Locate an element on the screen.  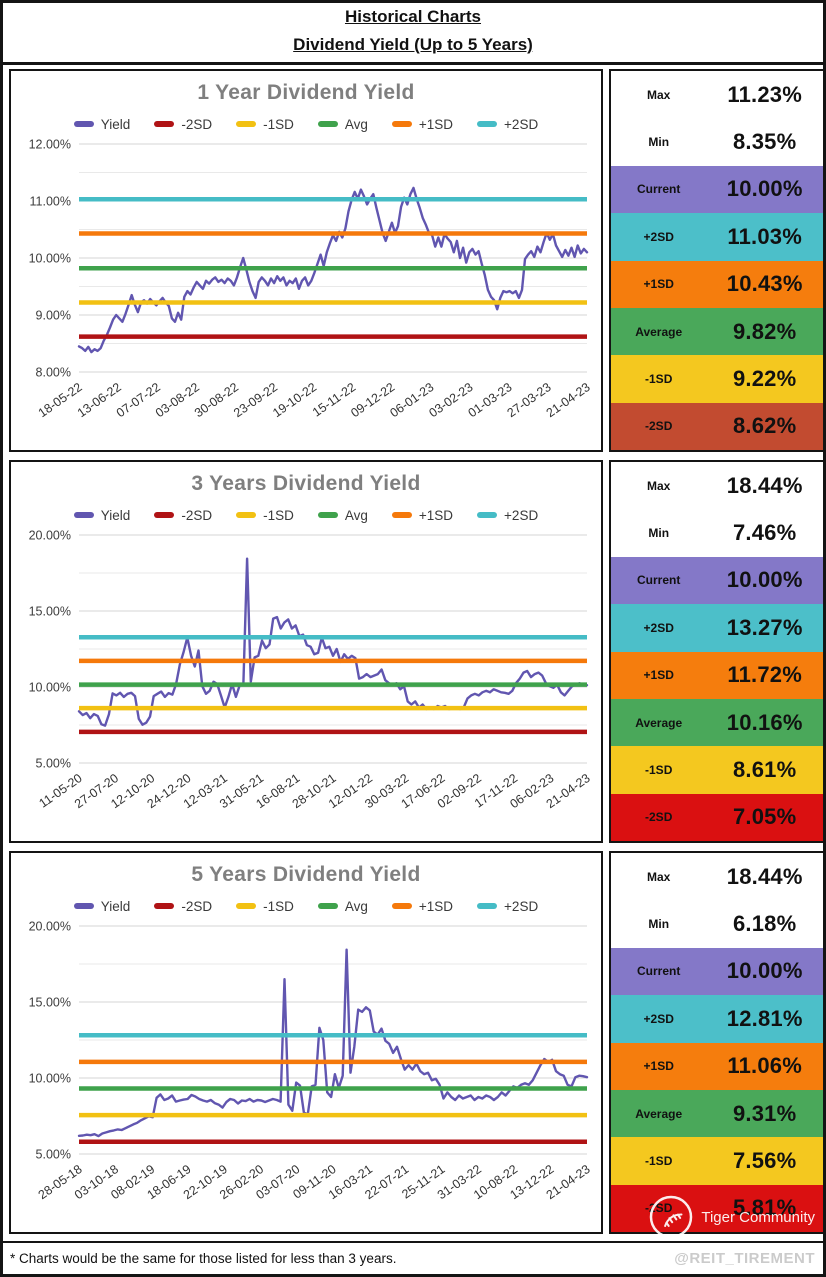
stat-label: Current is located at coordinates (659, 189).